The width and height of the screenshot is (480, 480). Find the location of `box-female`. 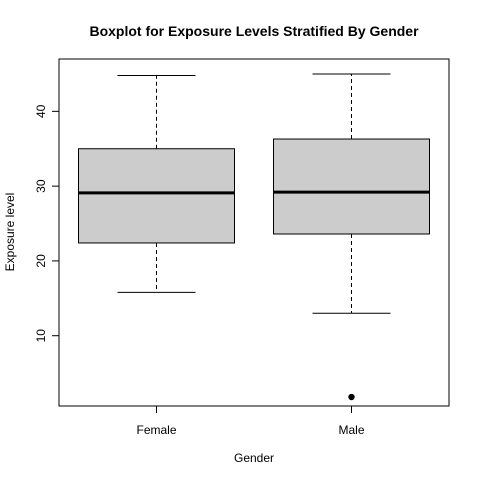

box-female is located at coordinates (156, 183).